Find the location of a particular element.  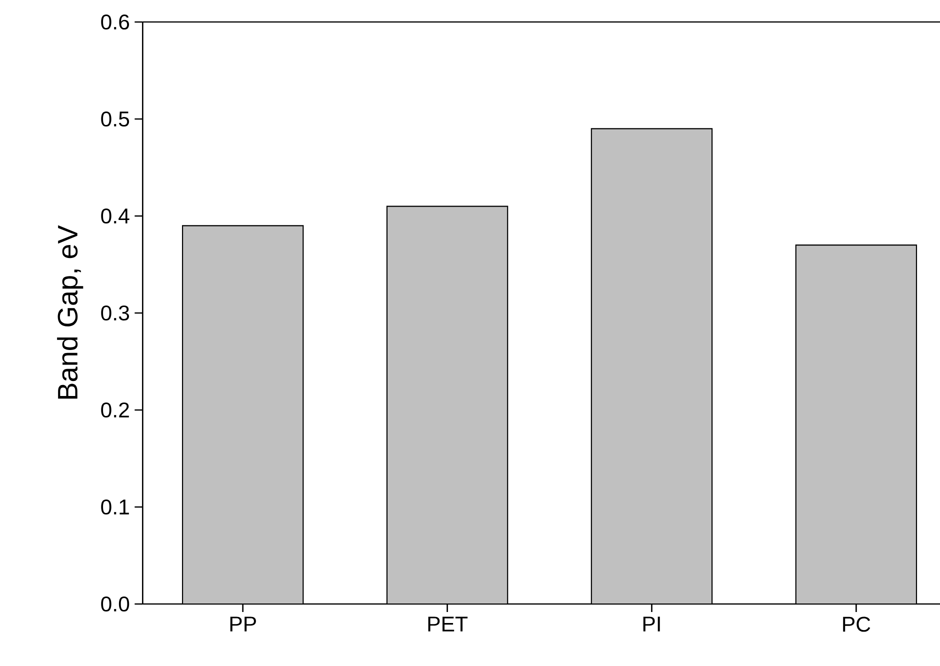

y-axis-title: Band Gap, eV is located at coordinates (70, 312).